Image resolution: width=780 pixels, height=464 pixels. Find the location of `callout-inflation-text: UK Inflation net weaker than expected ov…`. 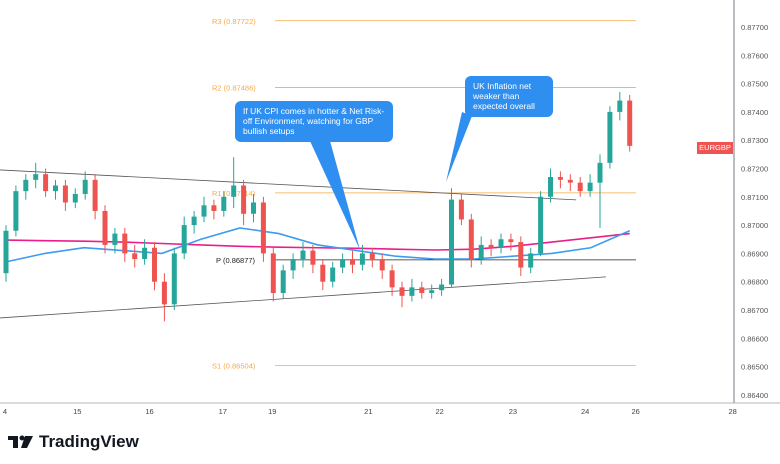

callout-inflation-text: UK Inflation net weaker than expected ov… is located at coordinates (504, 96).